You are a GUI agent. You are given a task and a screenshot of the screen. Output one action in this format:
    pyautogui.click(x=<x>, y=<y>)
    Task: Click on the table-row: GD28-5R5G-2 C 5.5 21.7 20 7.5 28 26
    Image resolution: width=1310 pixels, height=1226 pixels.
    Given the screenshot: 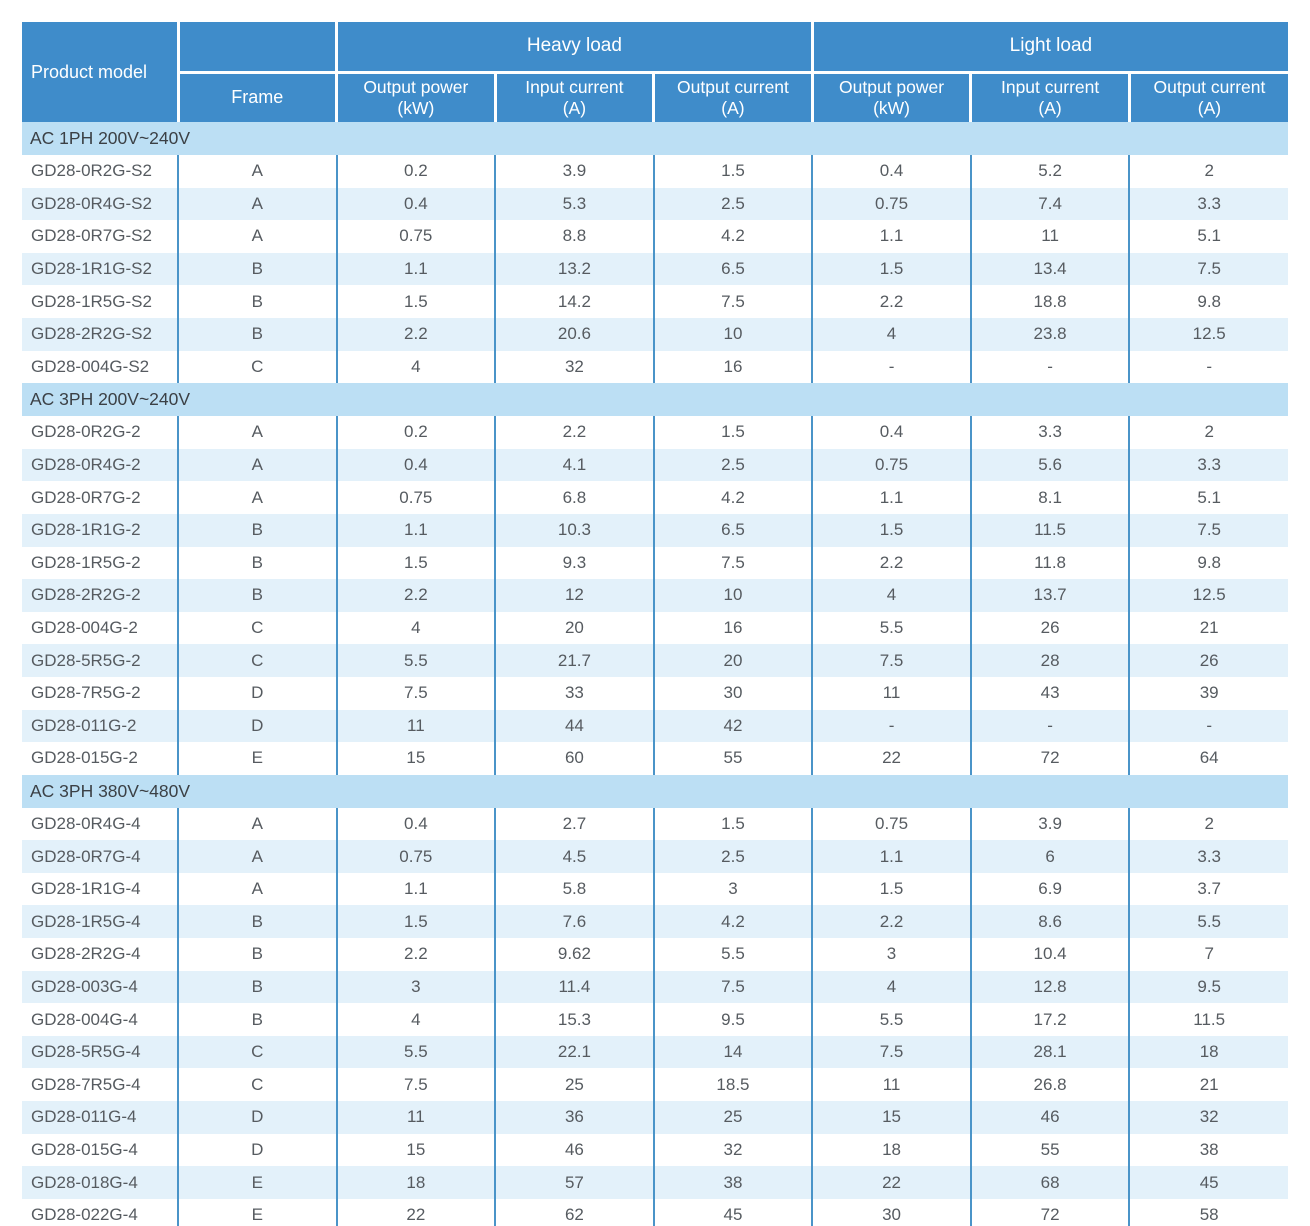 What is the action you would take?
    pyautogui.click(x=655, y=660)
    